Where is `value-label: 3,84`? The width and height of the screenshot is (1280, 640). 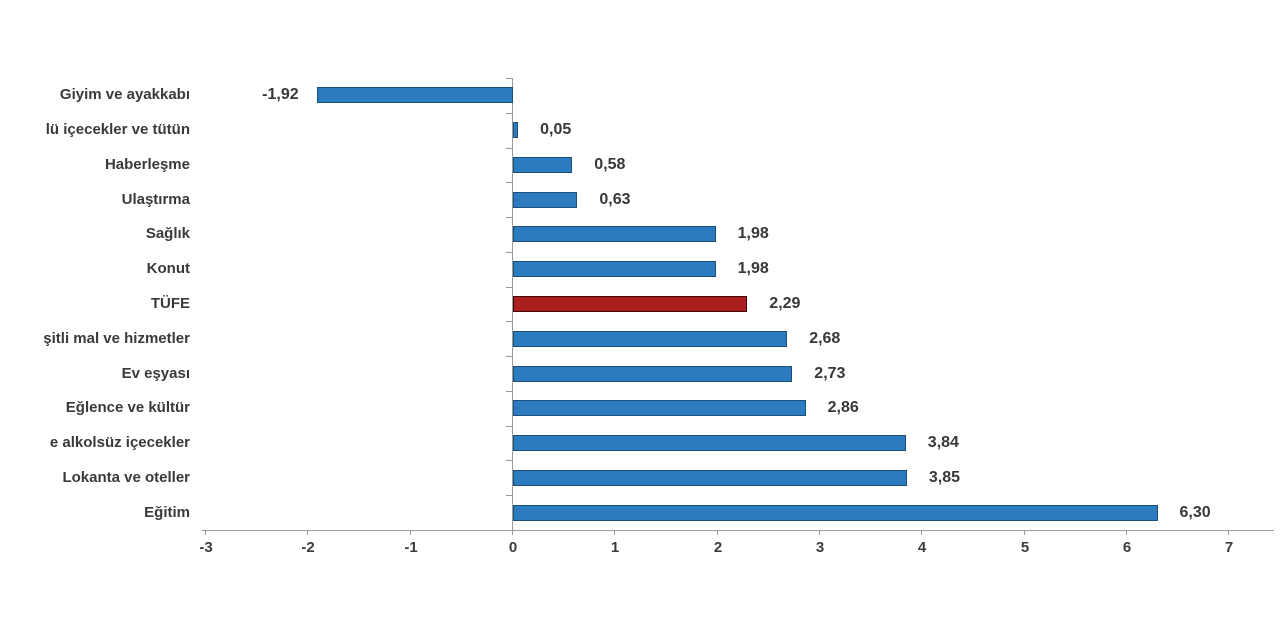
value-label: 3,84 is located at coordinates (943, 442).